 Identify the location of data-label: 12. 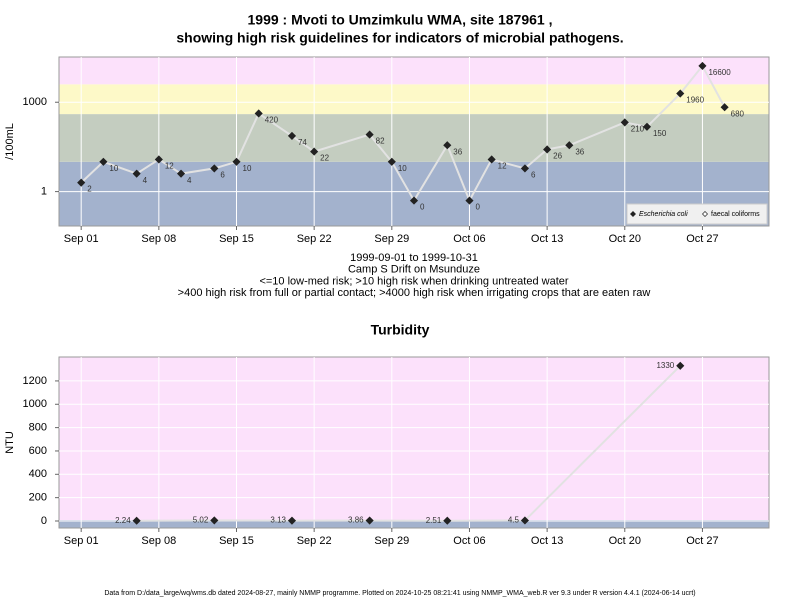
(502, 166).